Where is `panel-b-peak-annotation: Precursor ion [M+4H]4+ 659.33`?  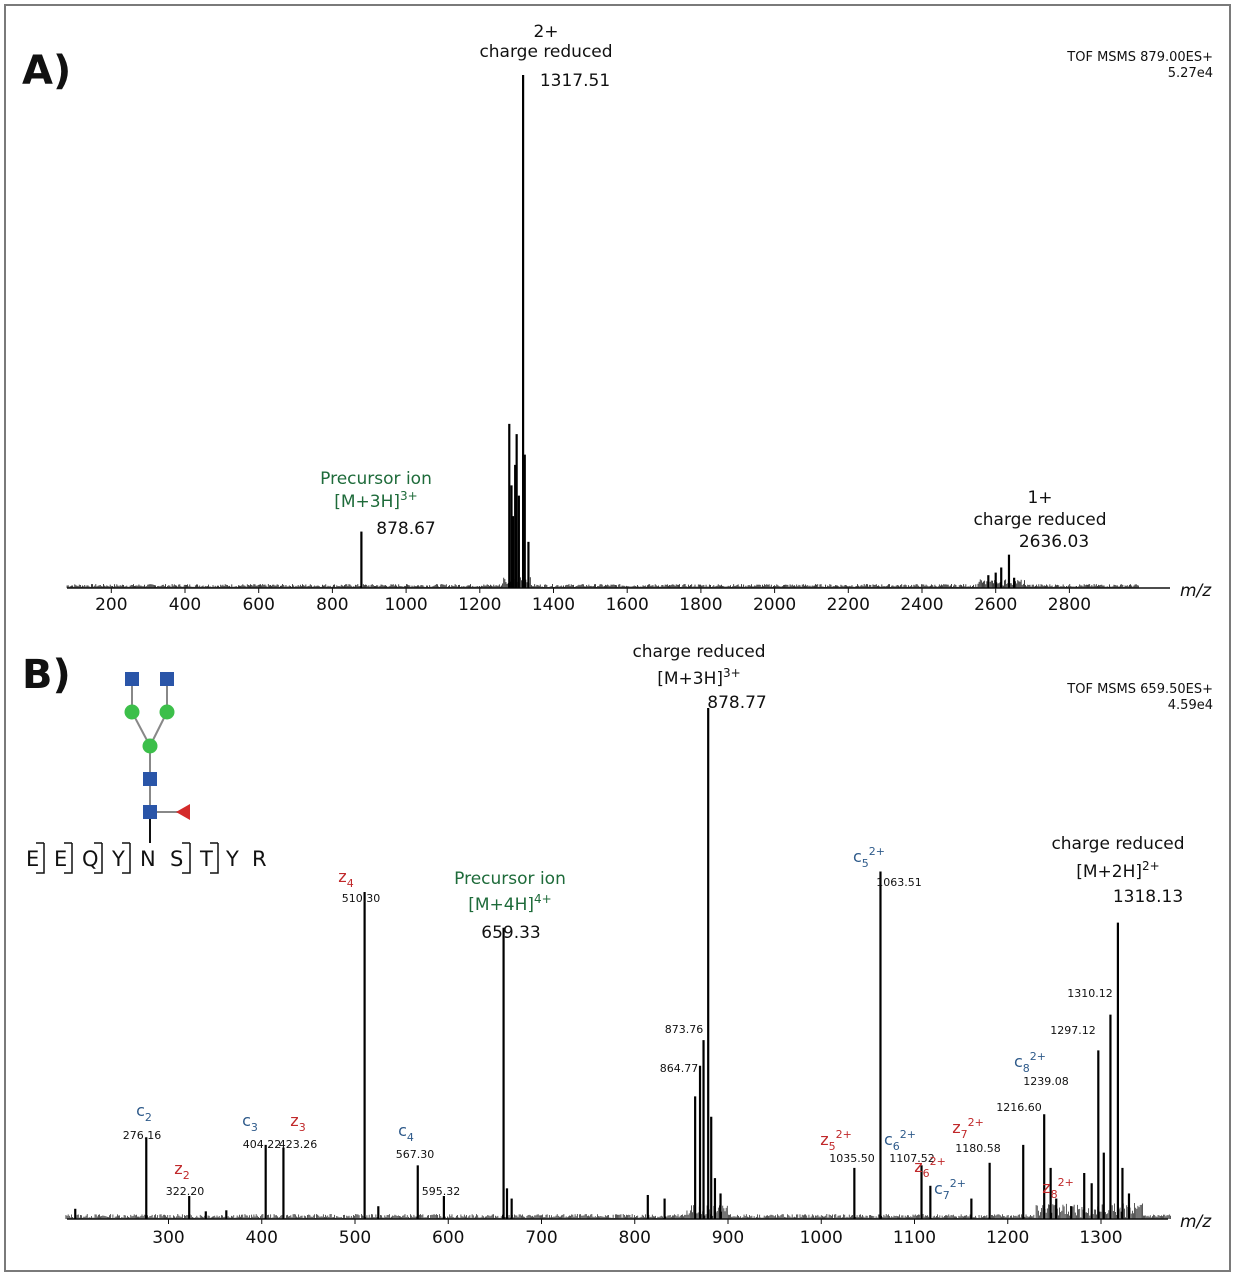
panel-b-peak-annotation: Precursor ion [M+4H]4+ 659.33 is located at coordinates (510, 906).